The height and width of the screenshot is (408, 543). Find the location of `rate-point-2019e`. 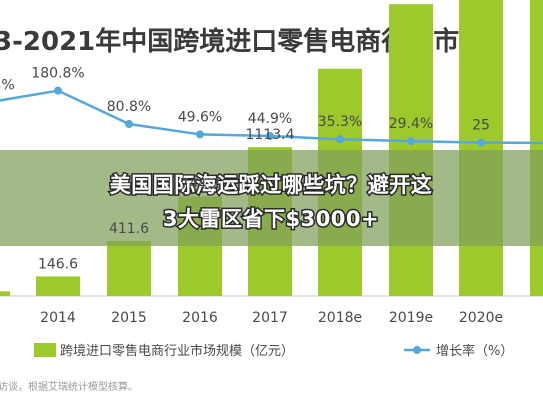

rate-point-2019e is located at coordinates (411, 141).